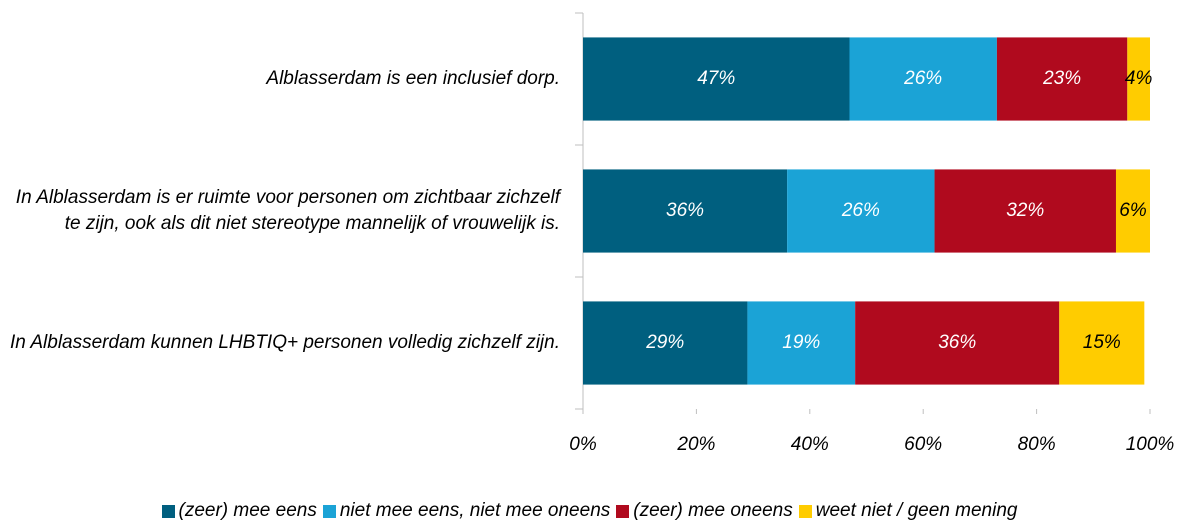 Image resolution: width=1179 pixels, height=522 pixels. What do you see at coordinates (583, 444) in the screenshot?
I see `x-tick-label: 0%` at bounding box center [583, 444].